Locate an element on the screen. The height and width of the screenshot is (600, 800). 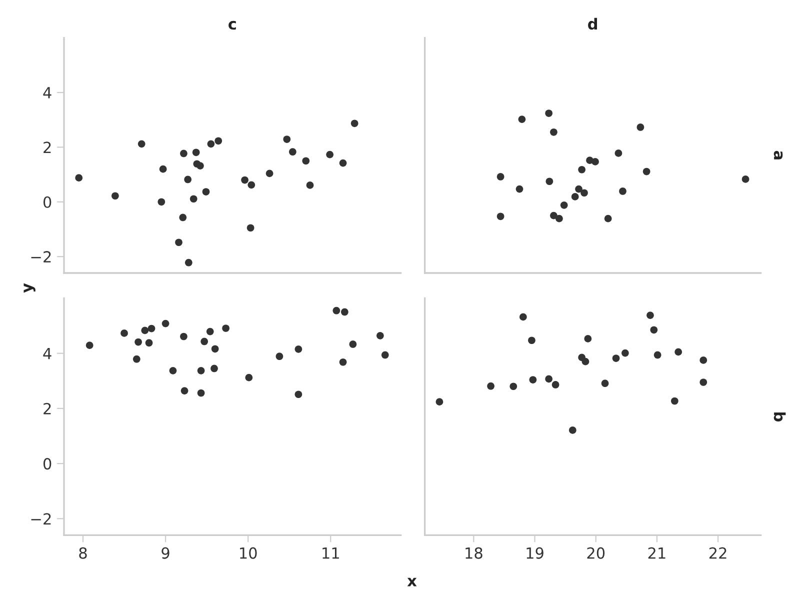
x-tick-label: 22 is located at coordinates (717, 553).